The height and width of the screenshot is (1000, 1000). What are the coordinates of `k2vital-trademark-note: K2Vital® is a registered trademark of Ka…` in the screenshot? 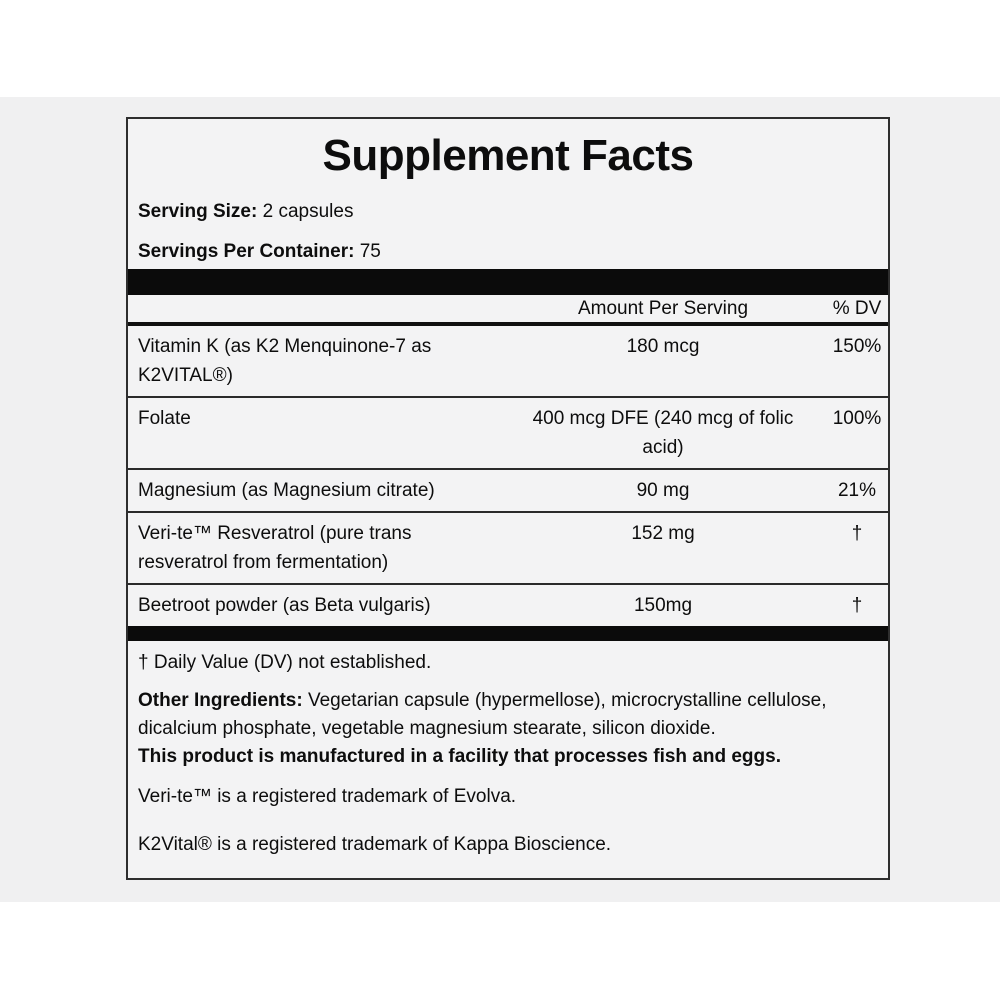 It's located at (375, 844).